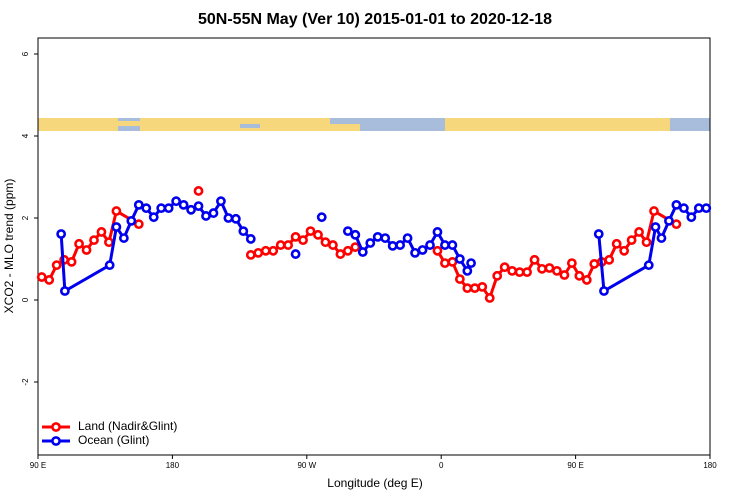 The height and width of the screenshot is (500, 750). Describe the element at coordinates (25, 135) in the screenshot. I see `y-tick-label: 4` at that location.